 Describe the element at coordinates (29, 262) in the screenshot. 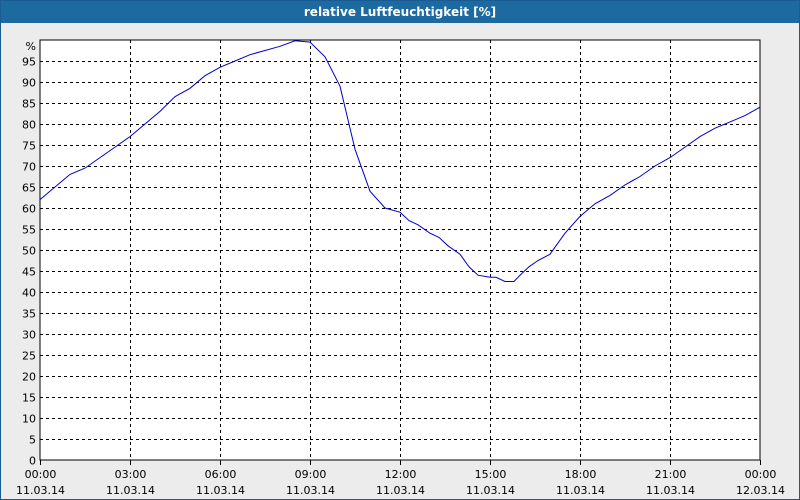

I see `y-axis-ticks: 0 5 10 15 20 25 30 35 40 45 50 55 60 65 70 75 80 85 90 95` at that location.